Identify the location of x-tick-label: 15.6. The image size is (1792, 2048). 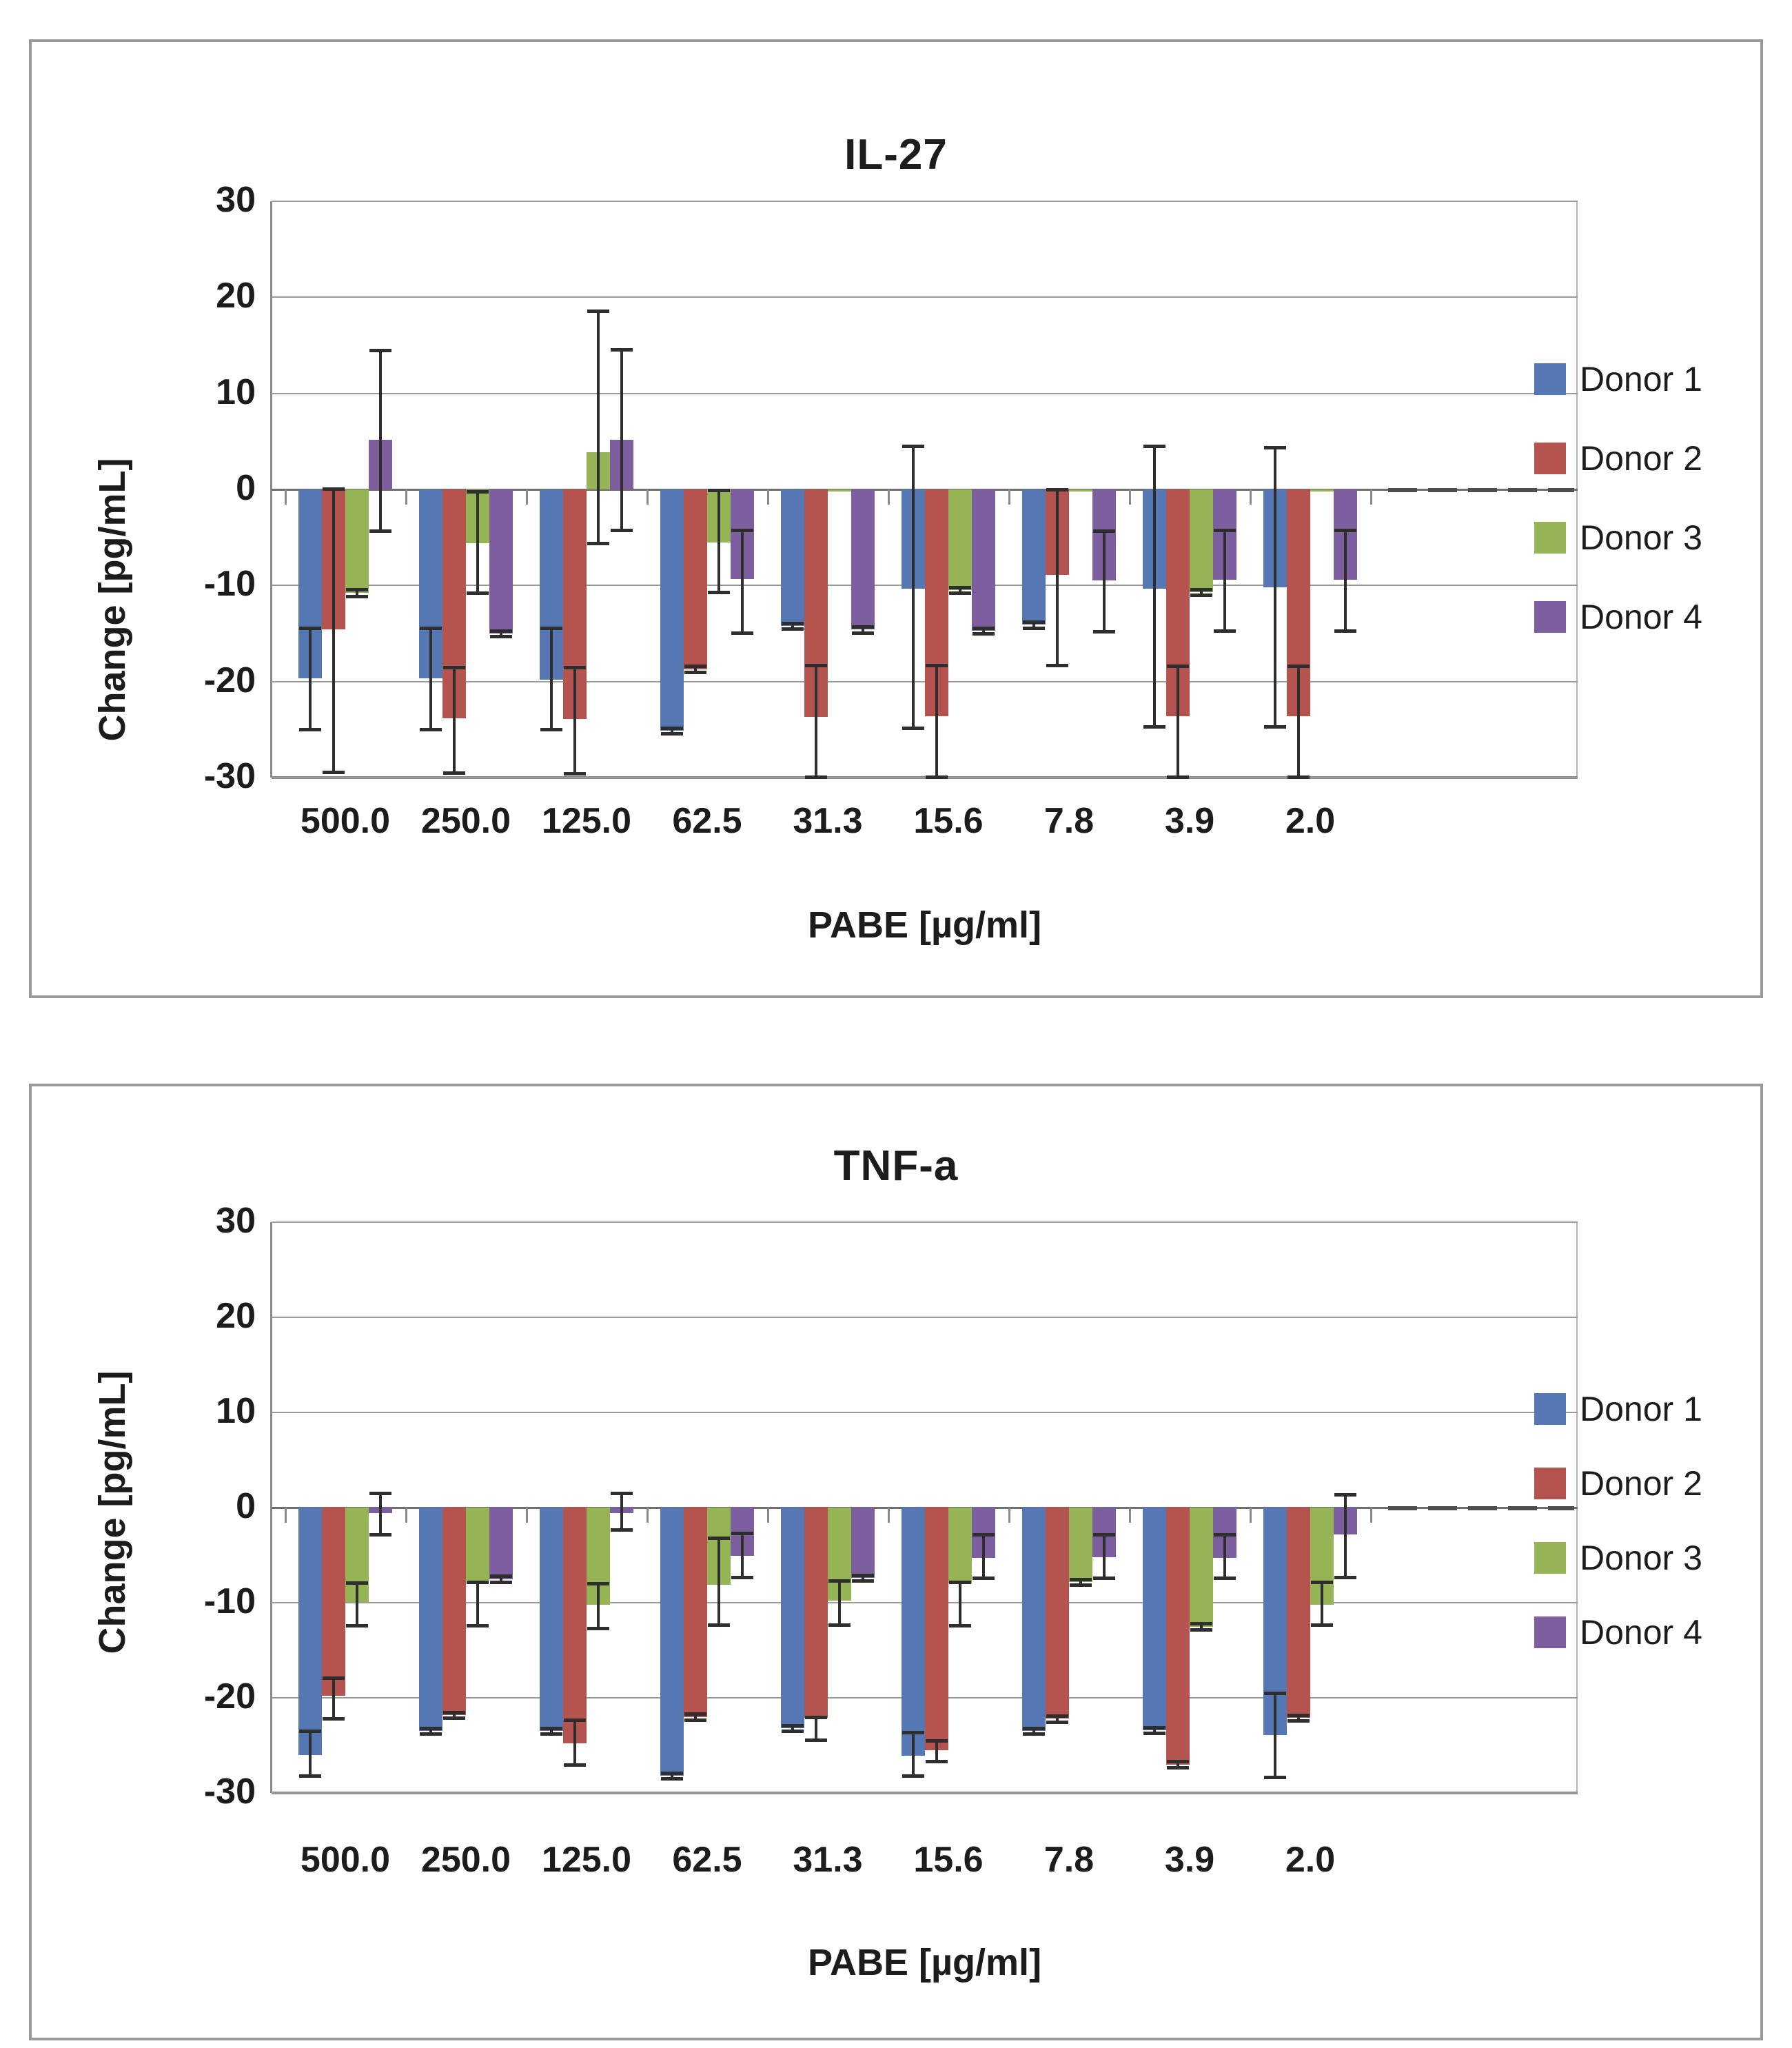
(948, 1860).